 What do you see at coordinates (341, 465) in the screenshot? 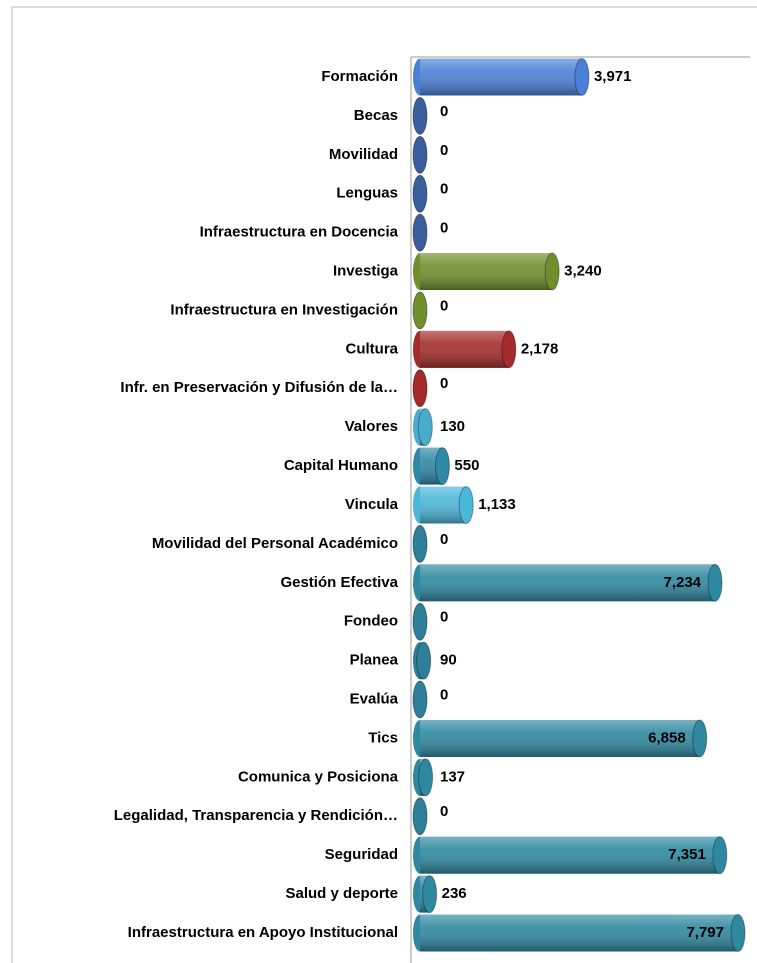
I see `category-label: Capital Humano` at bounding box center [341, 465].